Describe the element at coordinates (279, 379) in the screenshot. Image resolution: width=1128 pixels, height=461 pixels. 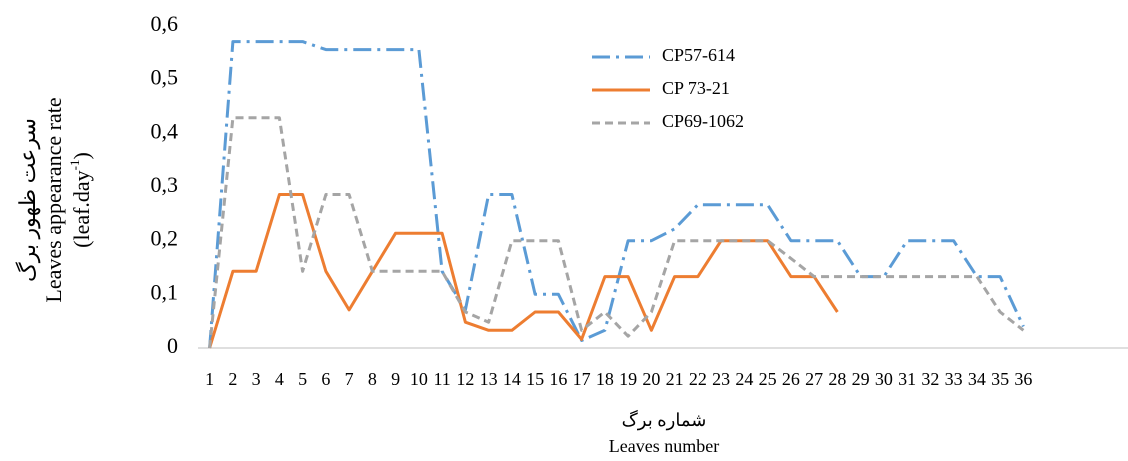
I see `x-tick-label: 4` at that location.